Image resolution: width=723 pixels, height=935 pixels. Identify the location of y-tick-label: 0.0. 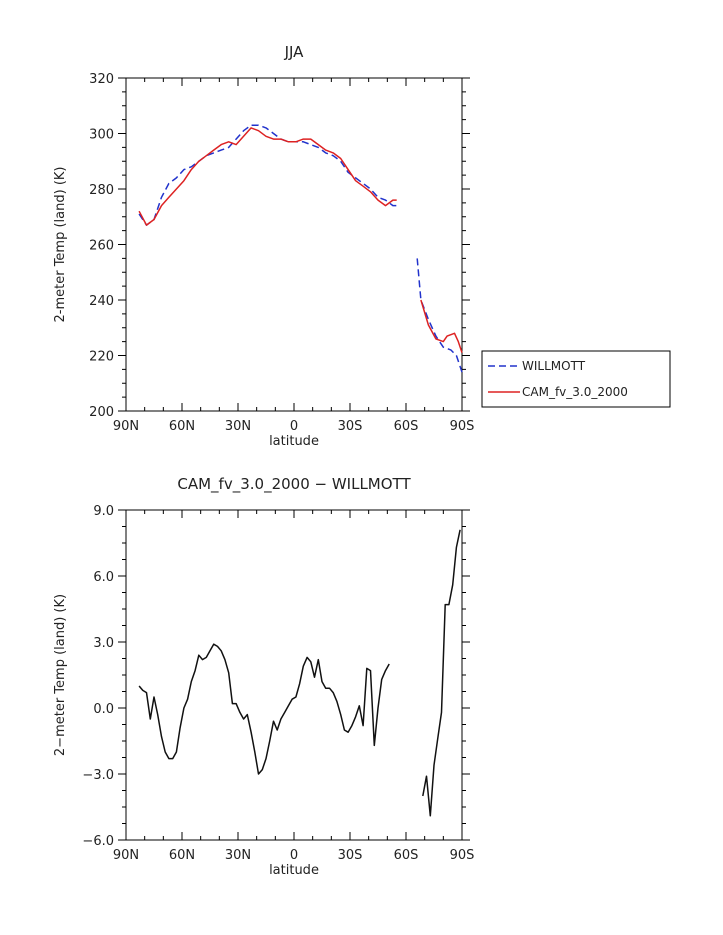
(103, 709).